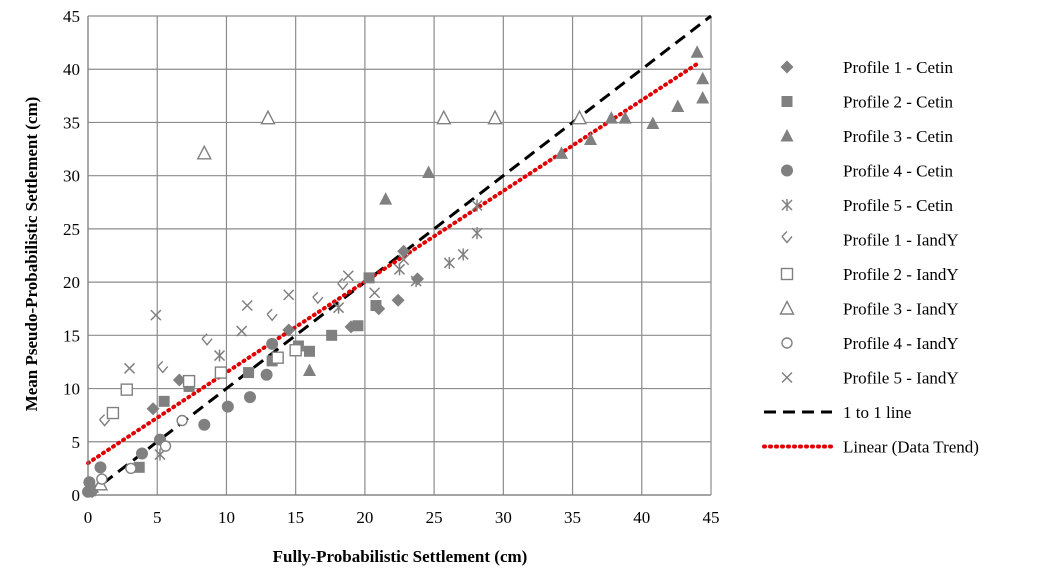 This screenshot has width=1043, height=578. Describe the element at coordinates (641, 517) in the screenshot. I see `x-tick-label: 40` at that location.